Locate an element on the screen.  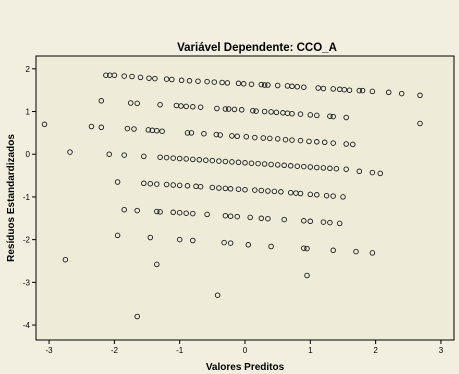
x-axis-title: Valores Preditos is located at coordinates (245, 367).